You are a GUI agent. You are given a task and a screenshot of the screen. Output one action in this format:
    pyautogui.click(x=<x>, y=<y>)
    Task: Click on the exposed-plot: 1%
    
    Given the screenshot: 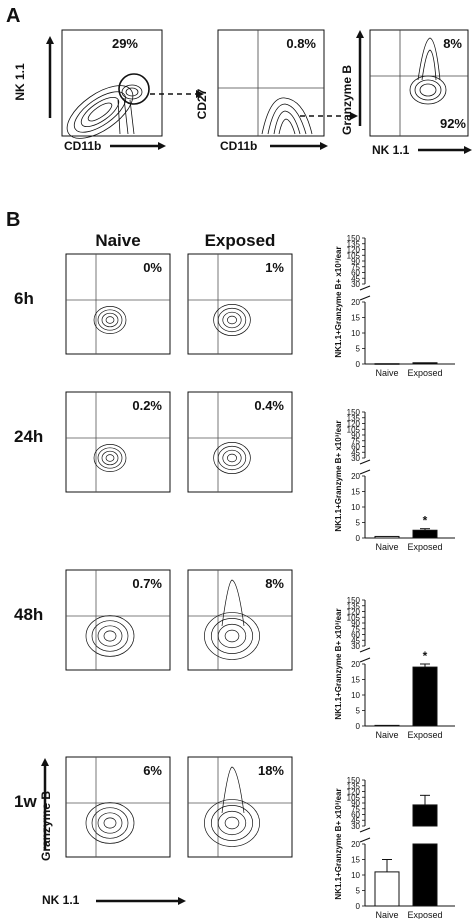 What is the action you would take?
    pyautogui.click(x=240, y=304)
    